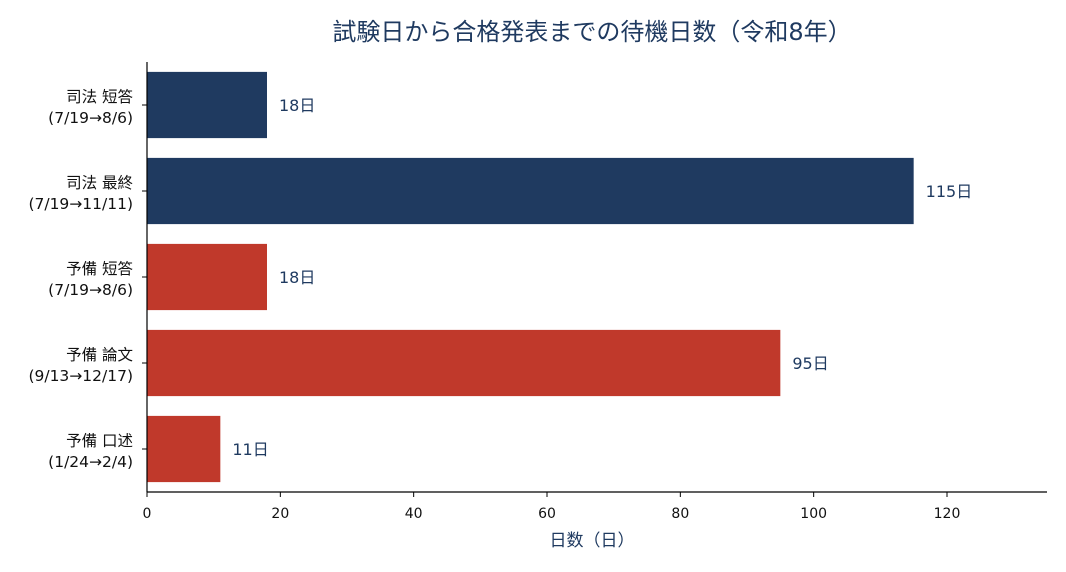 The width and height of the screenshot is (1066, 572). I want to click on x-tick-label-5: 100, so click(813, 514).